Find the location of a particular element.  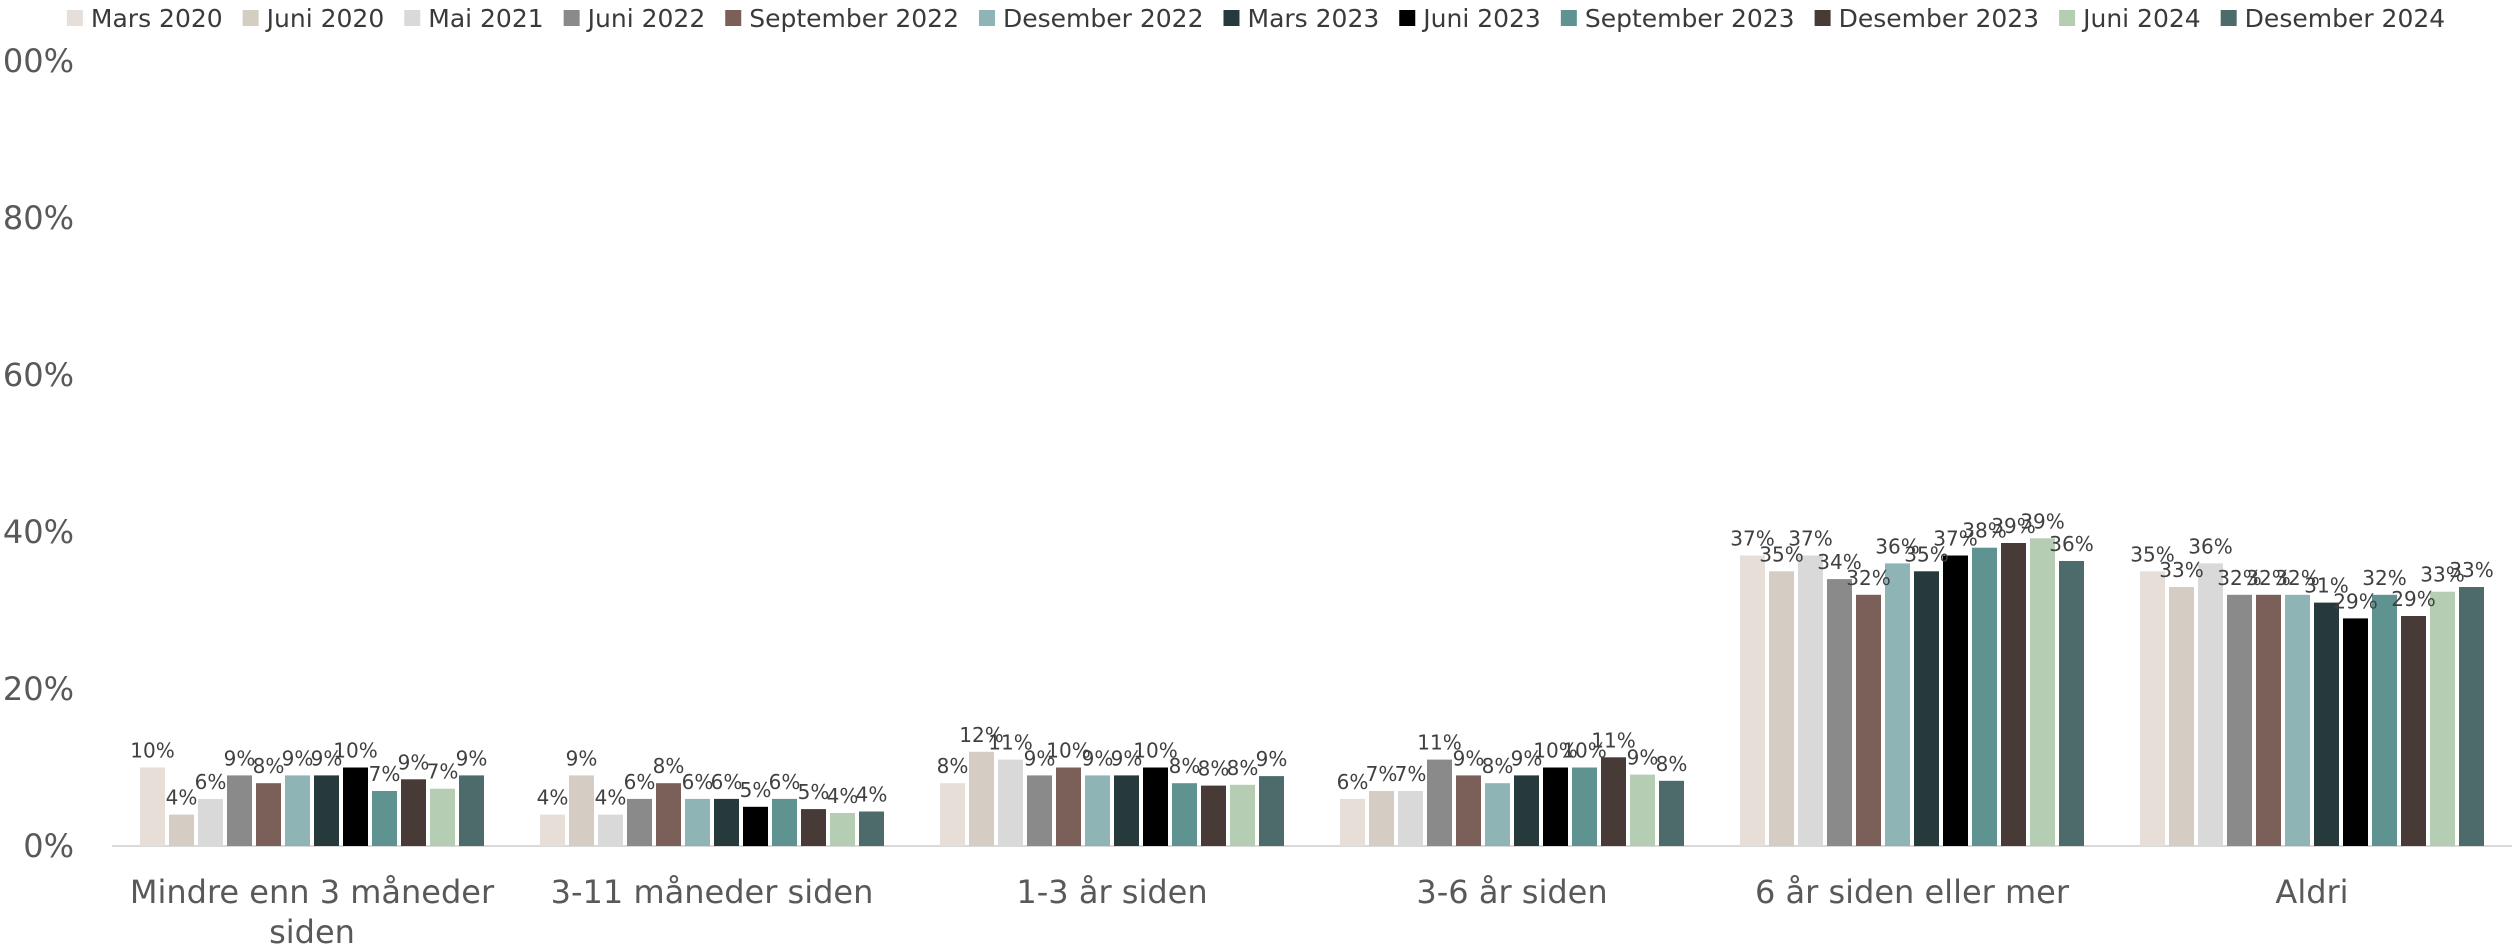

data-label: 36% is located at coordinates (2071, 544).